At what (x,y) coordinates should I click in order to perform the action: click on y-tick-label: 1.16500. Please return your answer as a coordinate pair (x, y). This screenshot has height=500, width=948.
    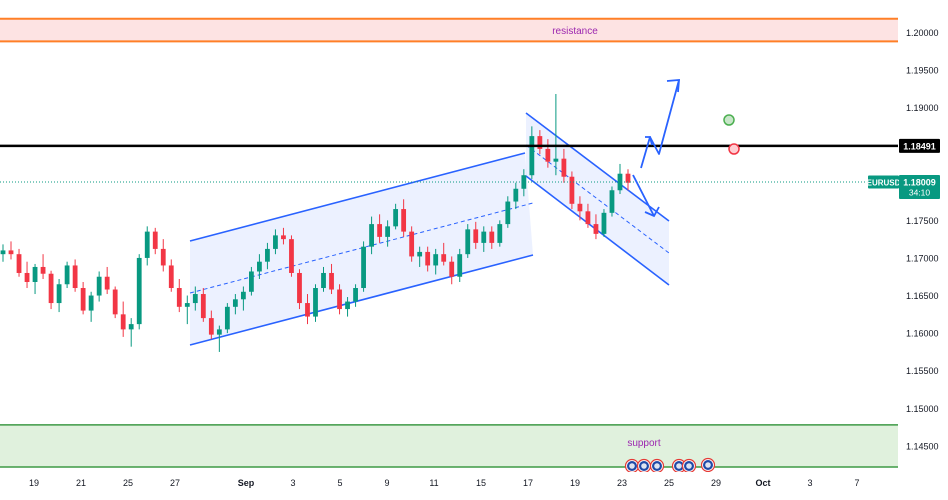
    Looking at the image, I should click on (922, 296).